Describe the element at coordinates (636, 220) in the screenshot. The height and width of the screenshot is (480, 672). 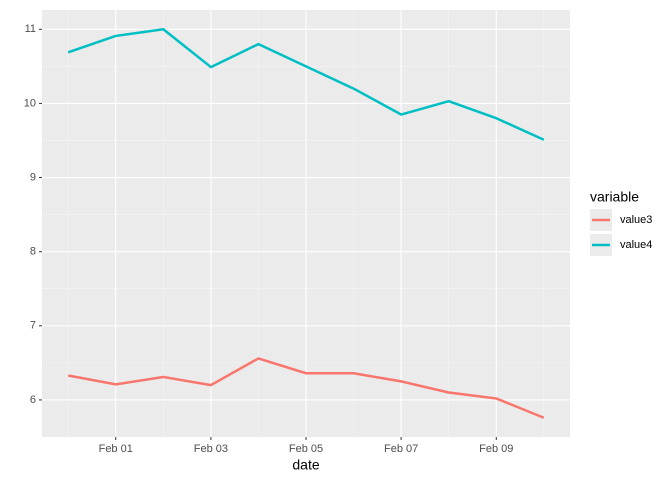
I see `legend-label: value3` at that location.